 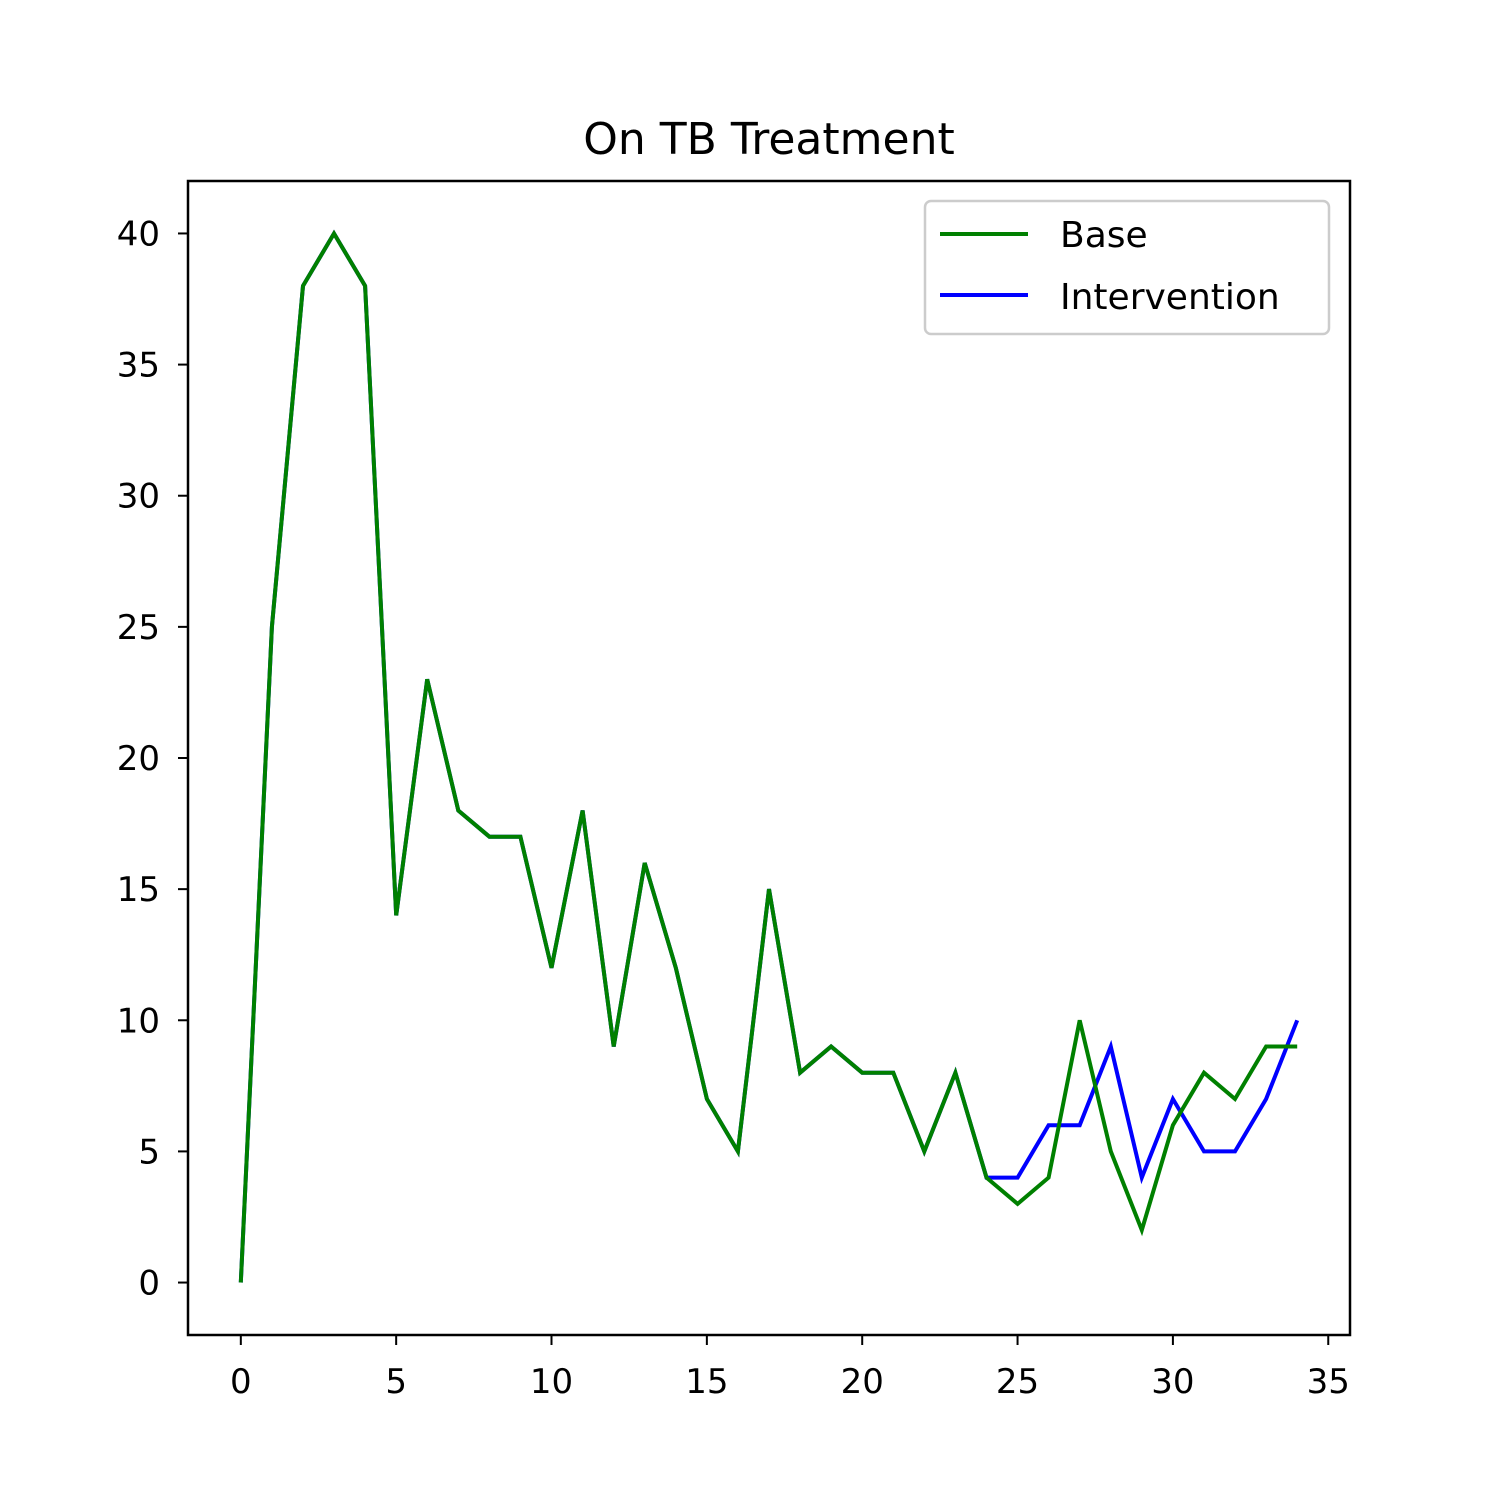 I want to click on legend: Base Intervention, so click(x=1127, y=267).